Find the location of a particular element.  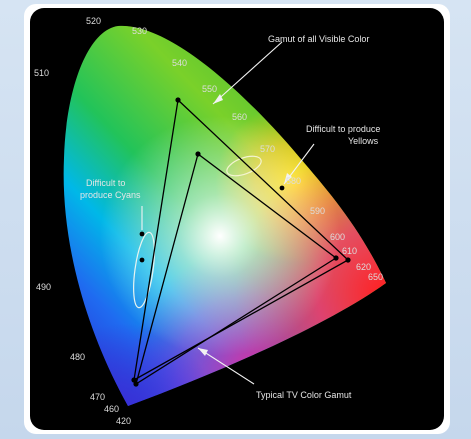

wavelength-580: 580 is located at coordinates (293, 181).